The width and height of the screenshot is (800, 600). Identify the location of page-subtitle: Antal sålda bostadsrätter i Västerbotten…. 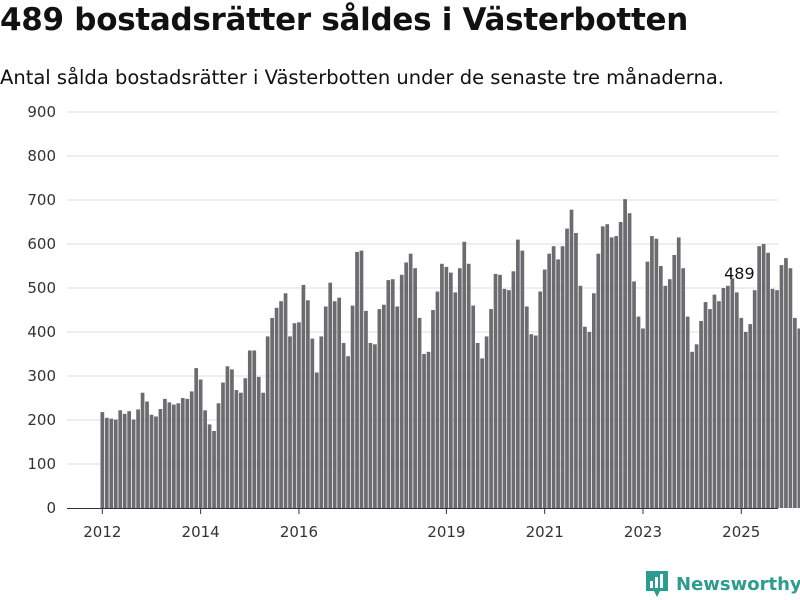
(362, 77).